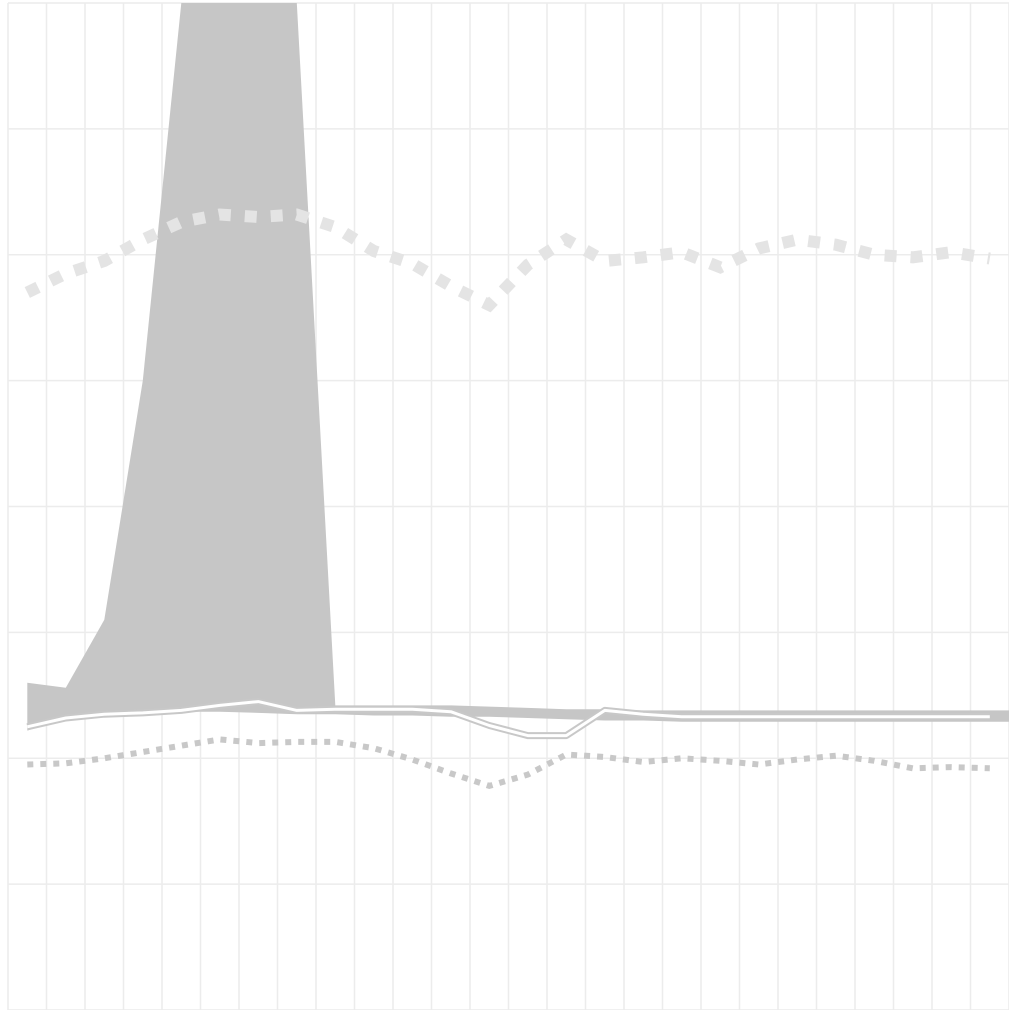  I want to click on series-line-dotted-thick, so click(507, 260).